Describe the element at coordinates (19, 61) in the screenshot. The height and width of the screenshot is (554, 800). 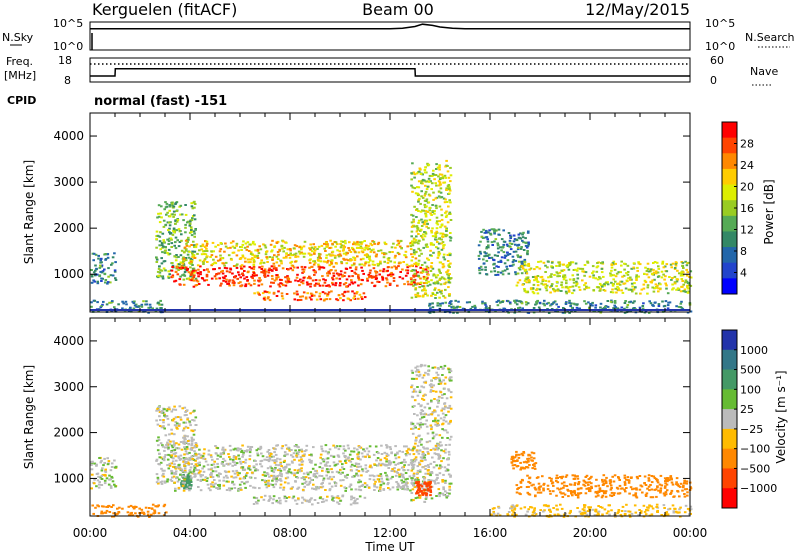
I see `freq-label: Freq.` at that location.